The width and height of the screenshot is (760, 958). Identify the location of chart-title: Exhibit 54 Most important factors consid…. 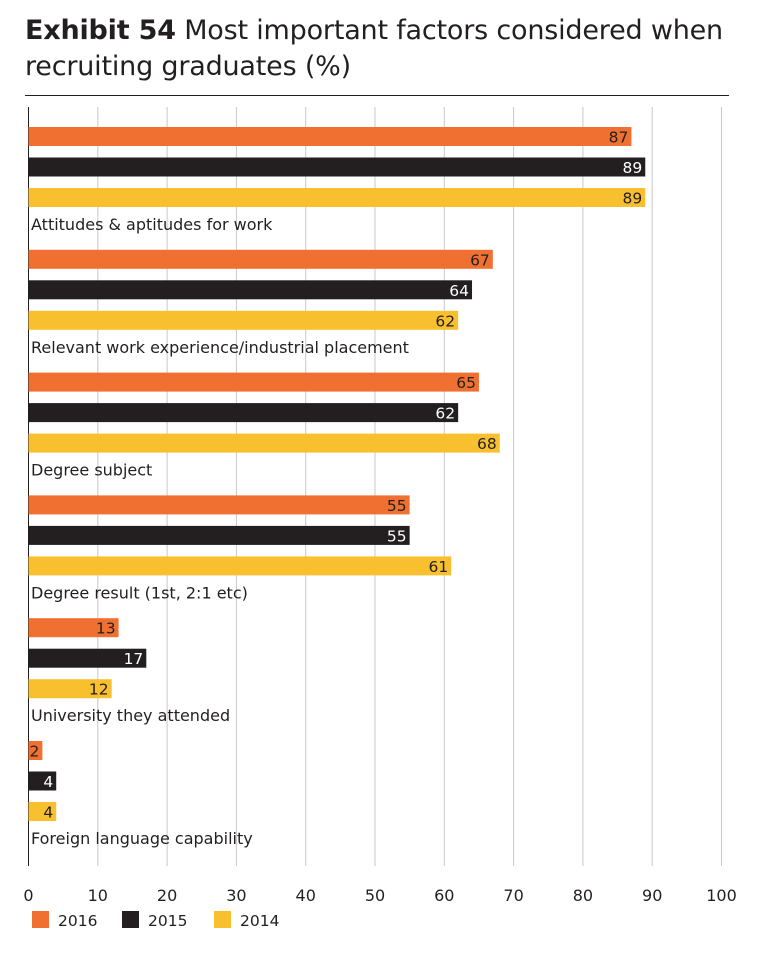
(380, 49).